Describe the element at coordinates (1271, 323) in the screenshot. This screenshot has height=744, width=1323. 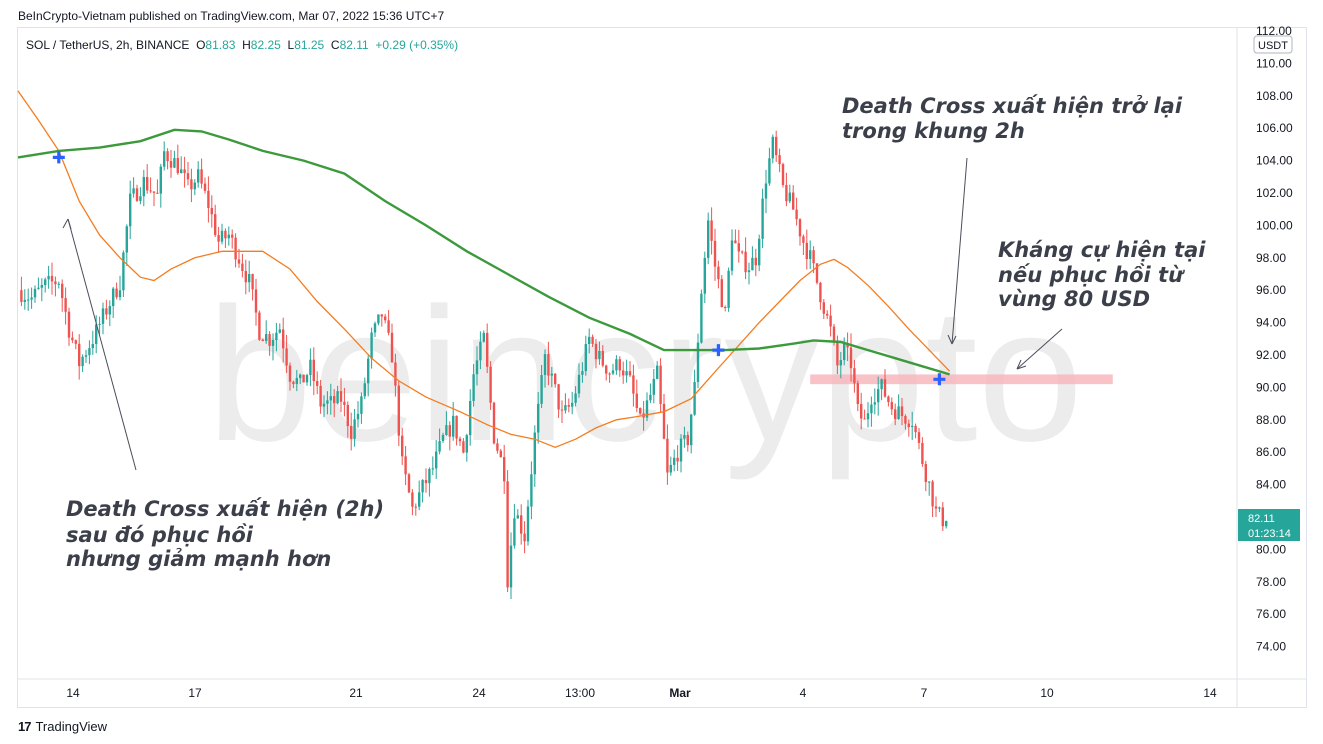
I see `y-tick-label: 94.00` at that location.